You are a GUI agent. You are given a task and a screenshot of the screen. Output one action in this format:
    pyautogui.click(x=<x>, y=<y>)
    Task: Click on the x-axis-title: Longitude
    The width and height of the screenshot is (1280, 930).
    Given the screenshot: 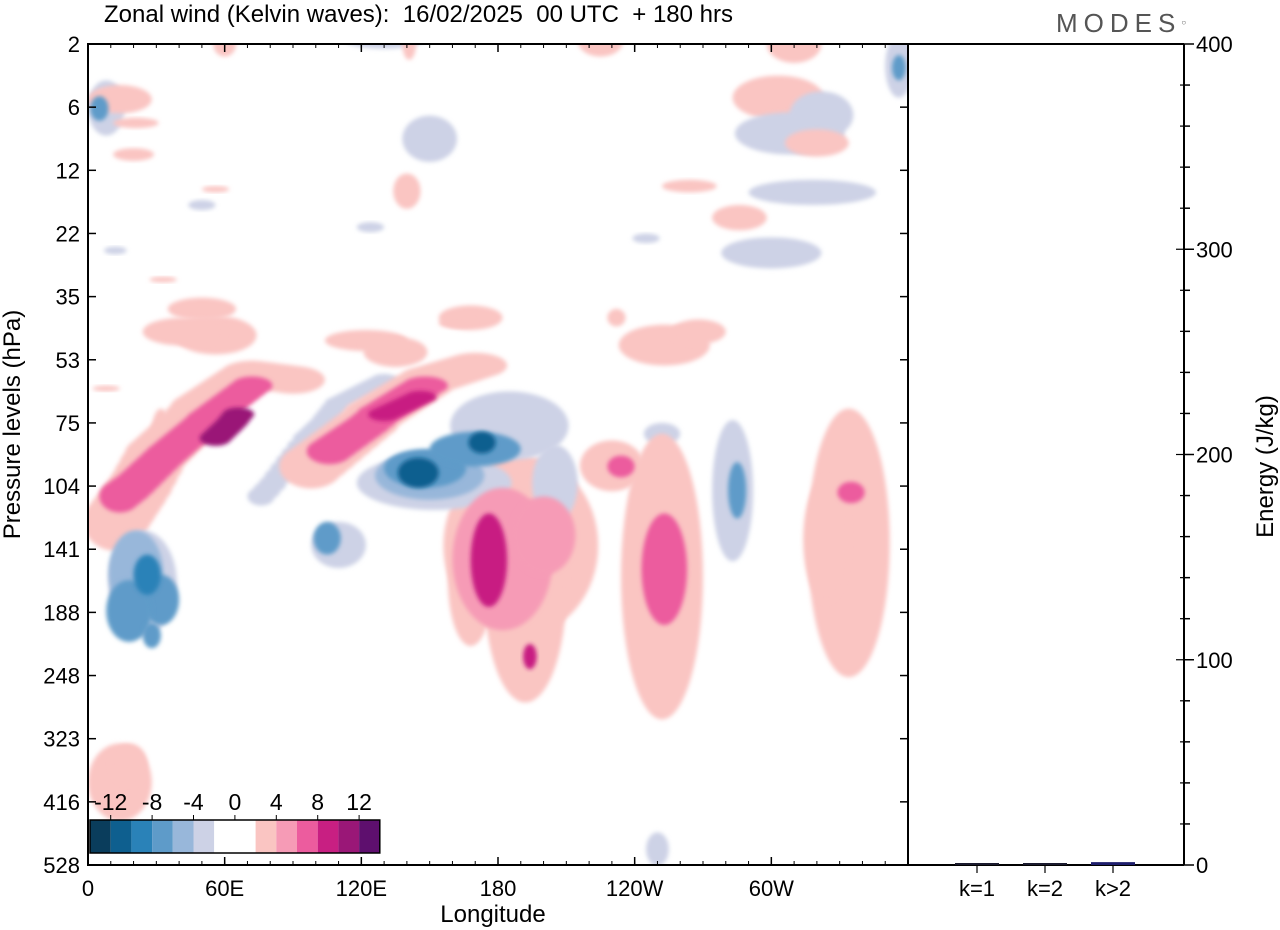 What is the action you would take?
    pyautogui.click(x=492, y=914)
    